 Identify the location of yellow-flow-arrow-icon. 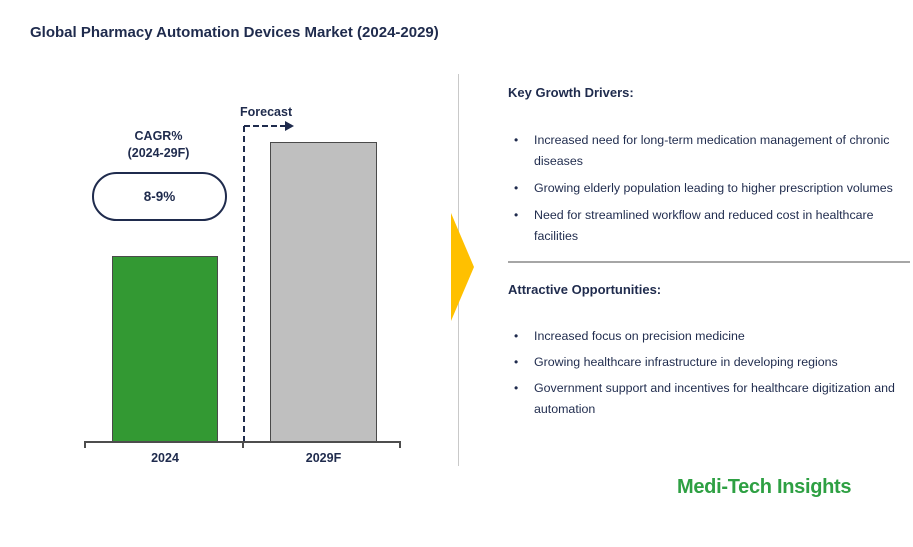
(462, 267).